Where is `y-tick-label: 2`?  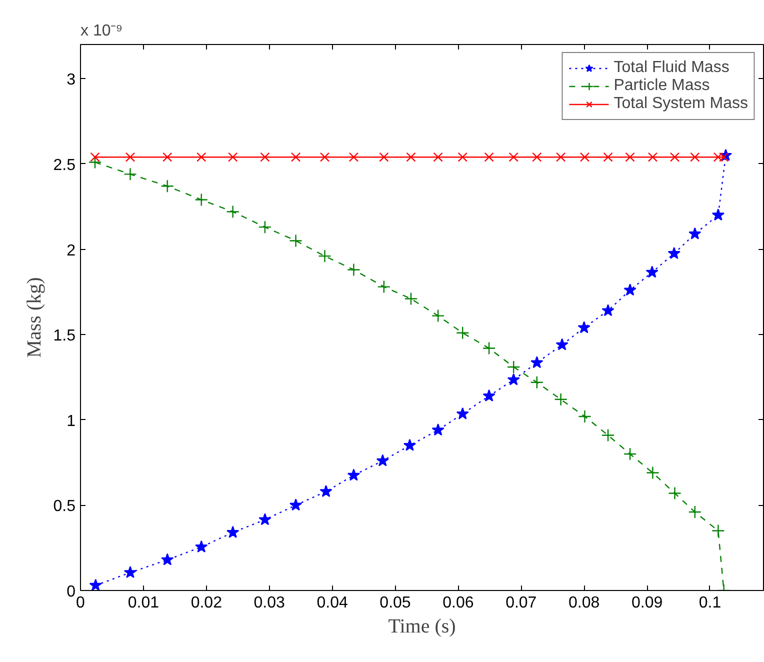
y-tick-label: 2 is located at coordinates (71, 251).